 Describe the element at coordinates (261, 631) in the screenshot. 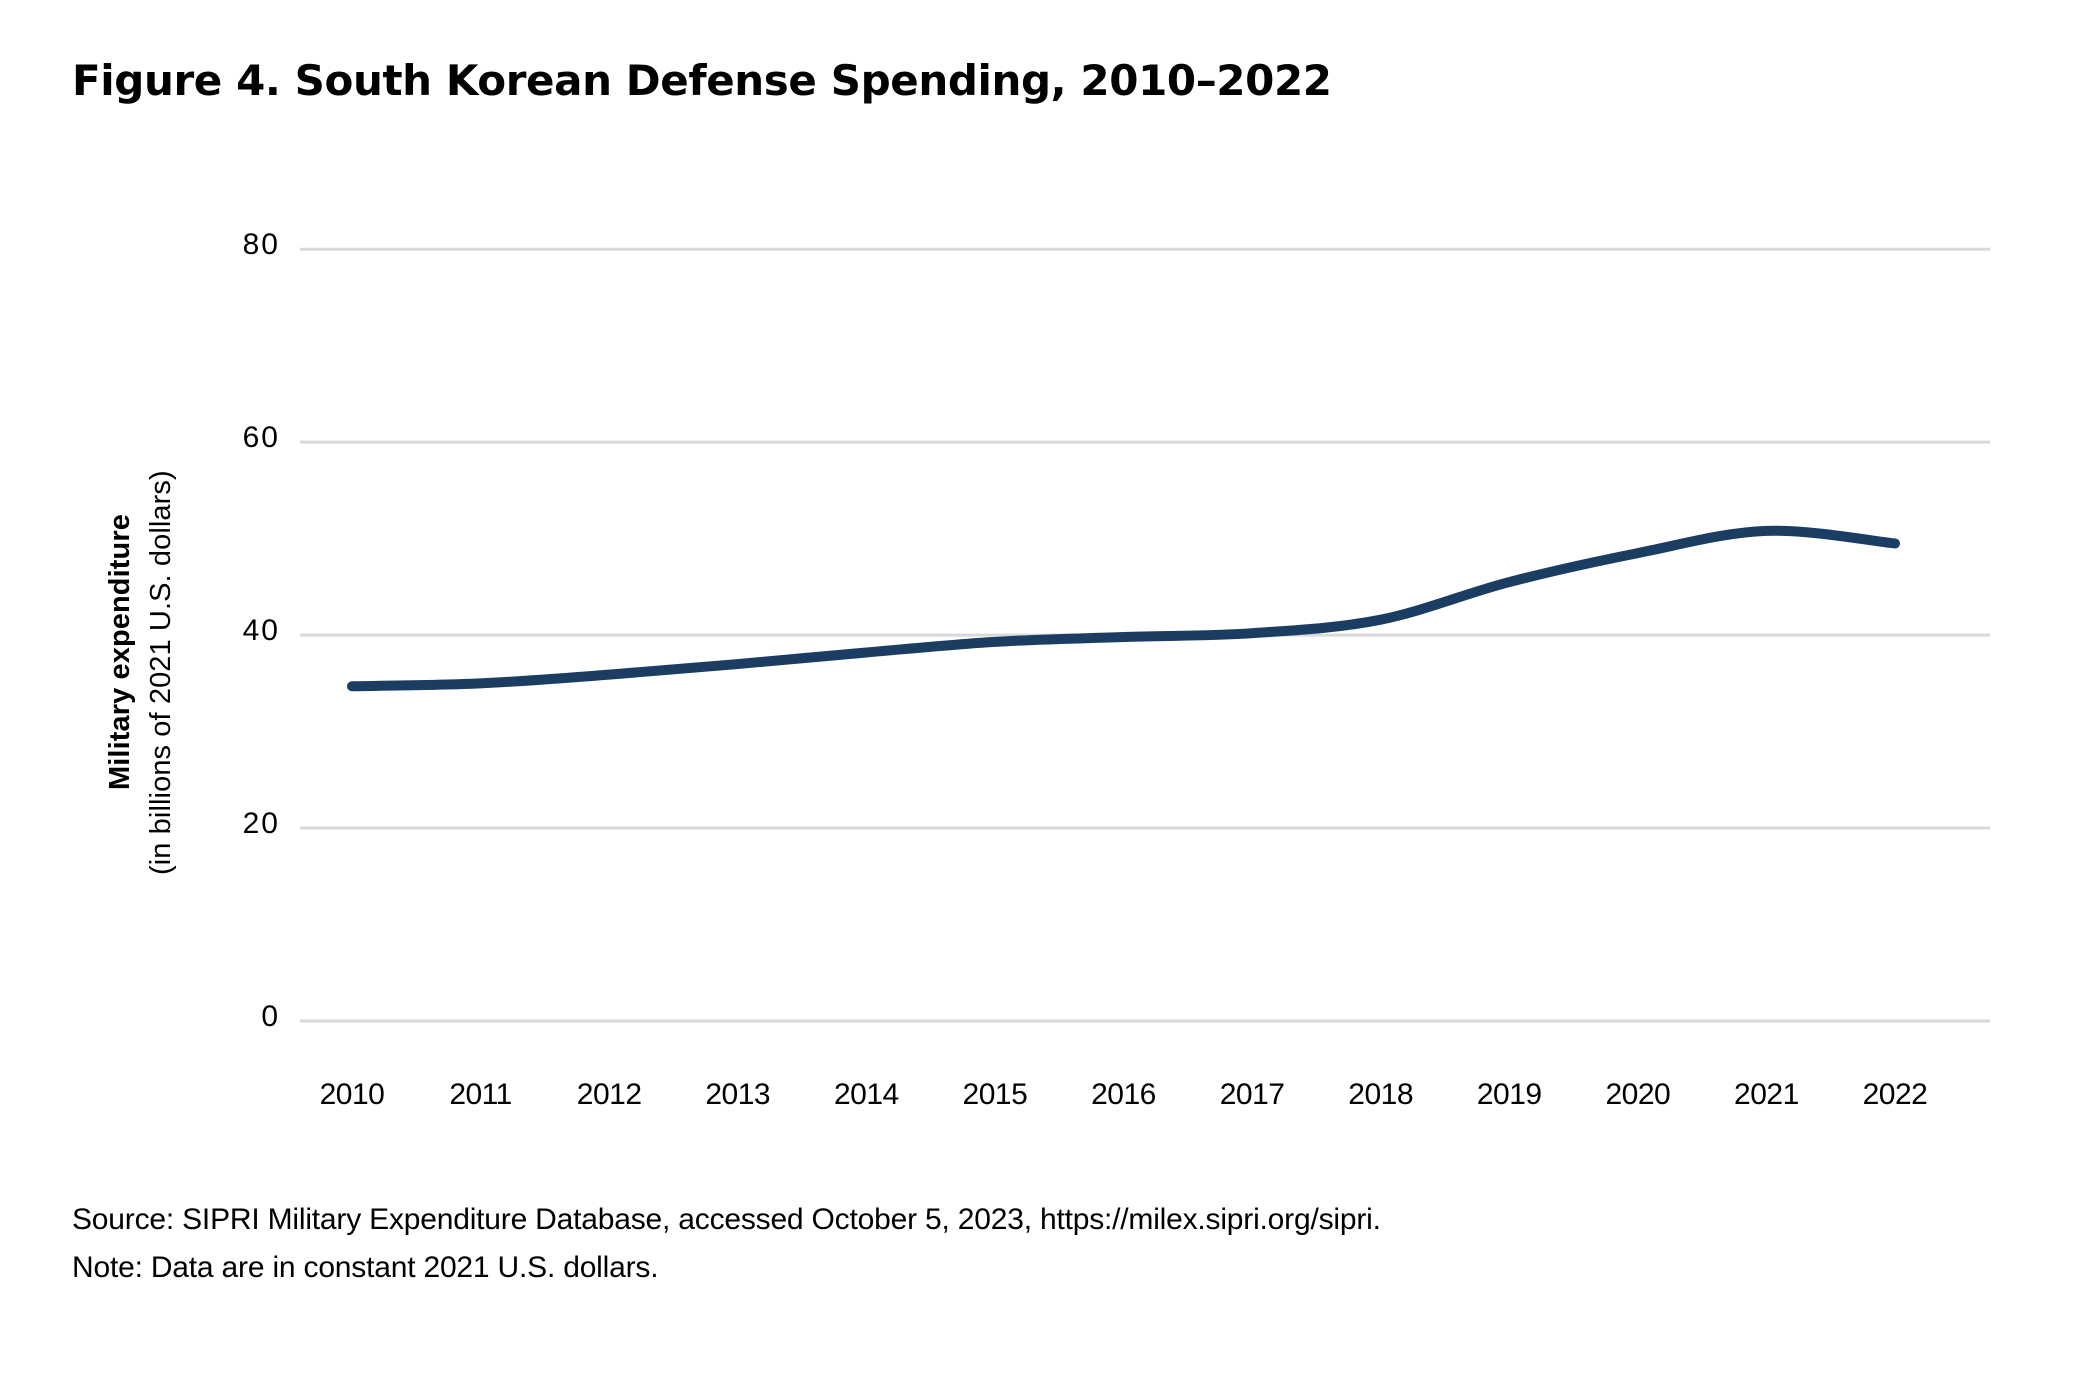

I see `y-tick-label: 40` at that location.